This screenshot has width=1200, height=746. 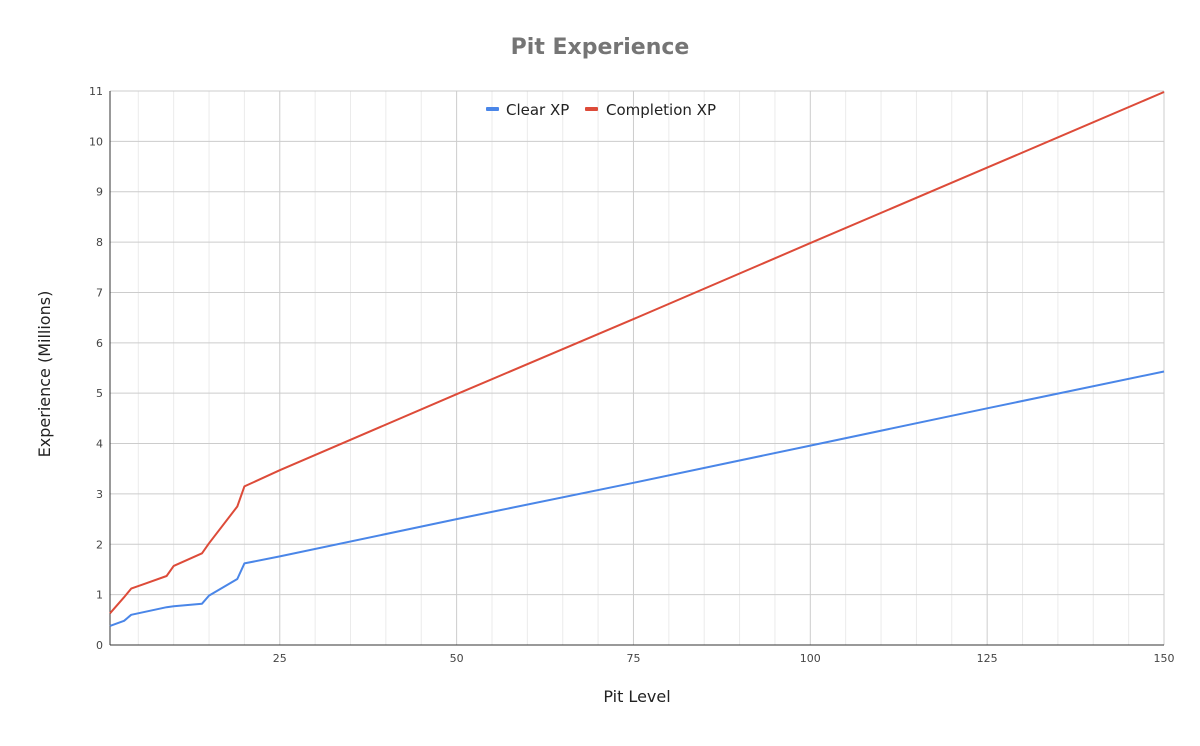 I want to click on y-tick-label: 10, so click(x=96, y=141).